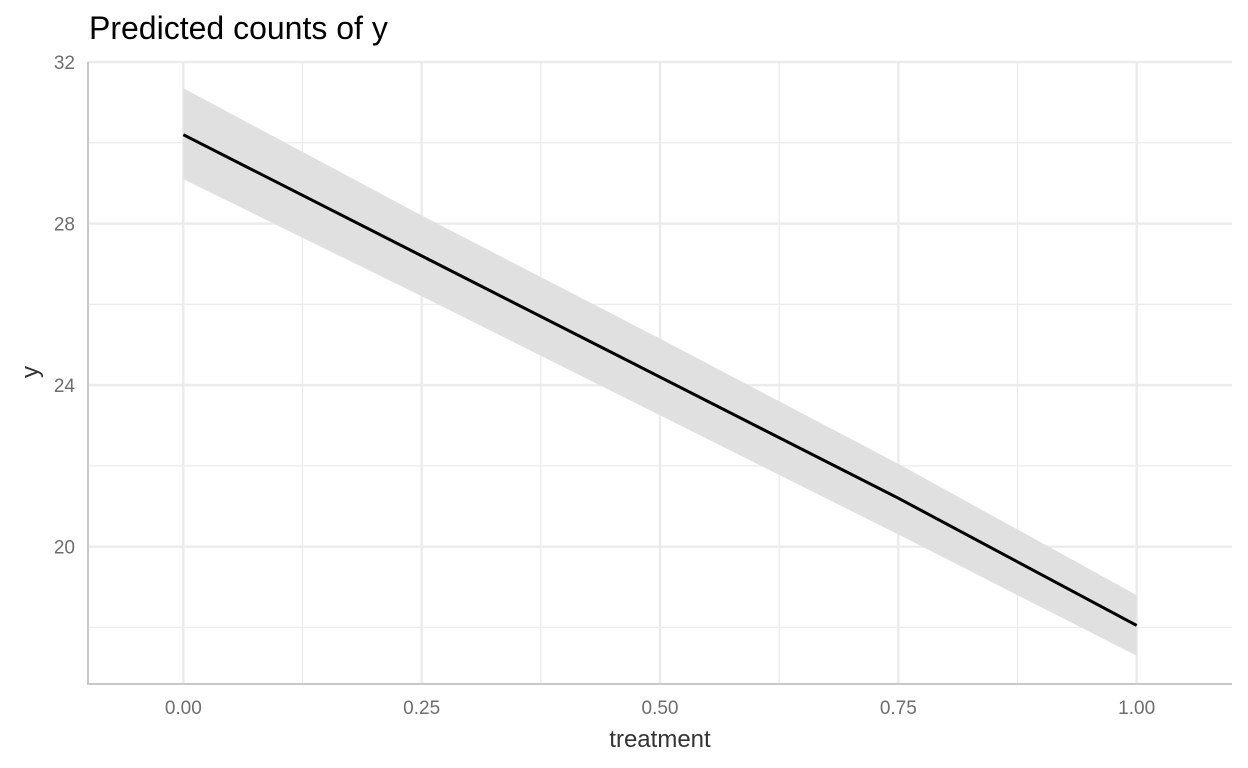  I want to click on y-tick-labels: 20 24 28 32, so click(65, 306).